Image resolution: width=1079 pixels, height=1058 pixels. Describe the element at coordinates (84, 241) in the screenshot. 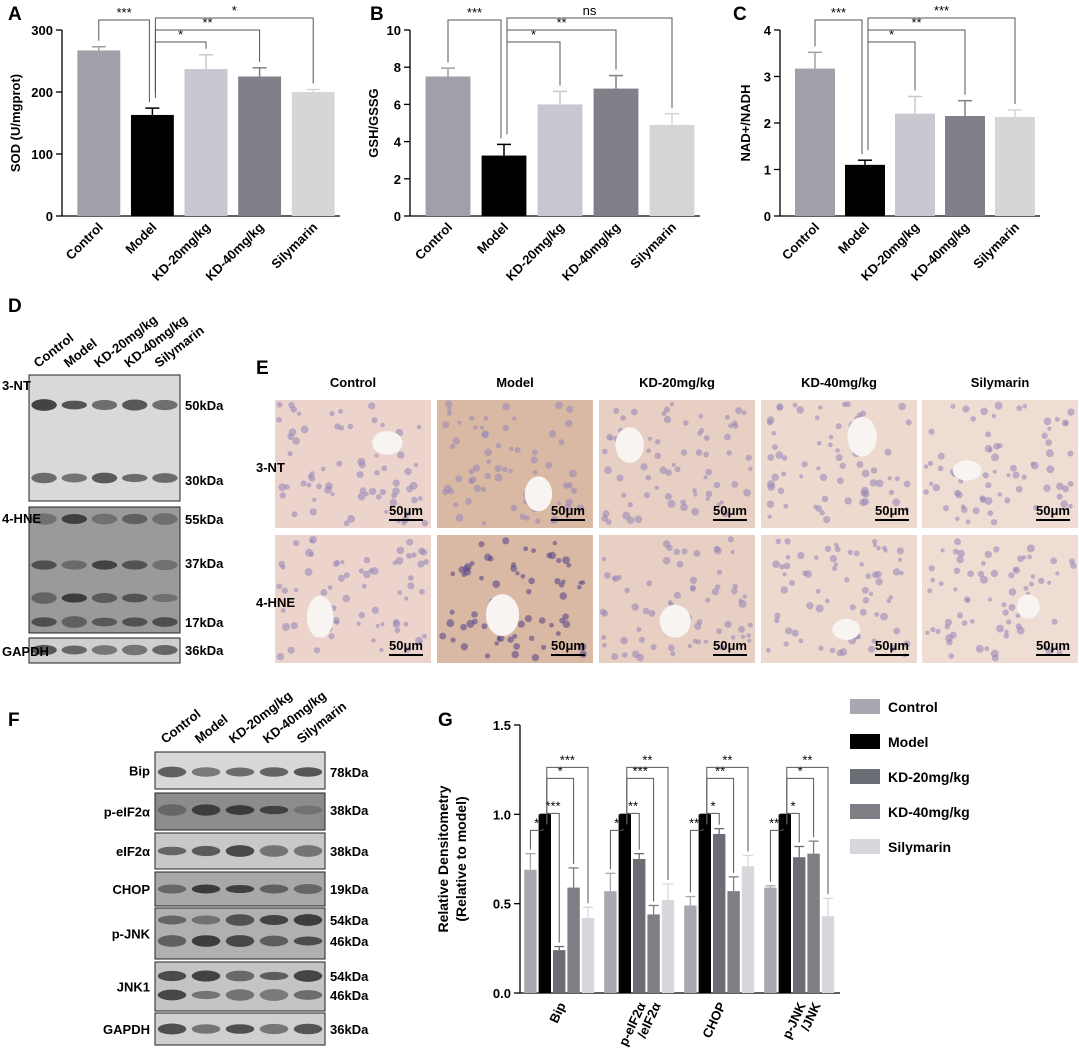

I see `x-tick-label: Control` at that location.